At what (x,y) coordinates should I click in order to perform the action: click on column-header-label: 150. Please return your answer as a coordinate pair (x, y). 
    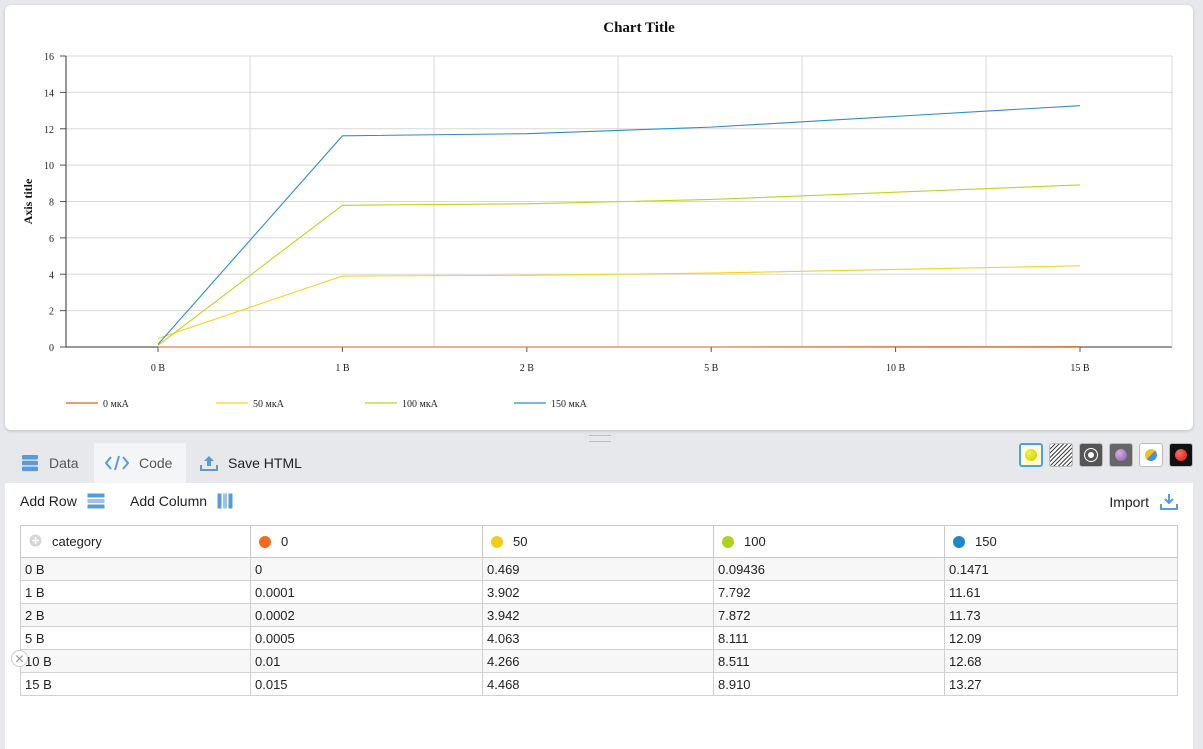
    Looking at the image, I should click on (986, 541).